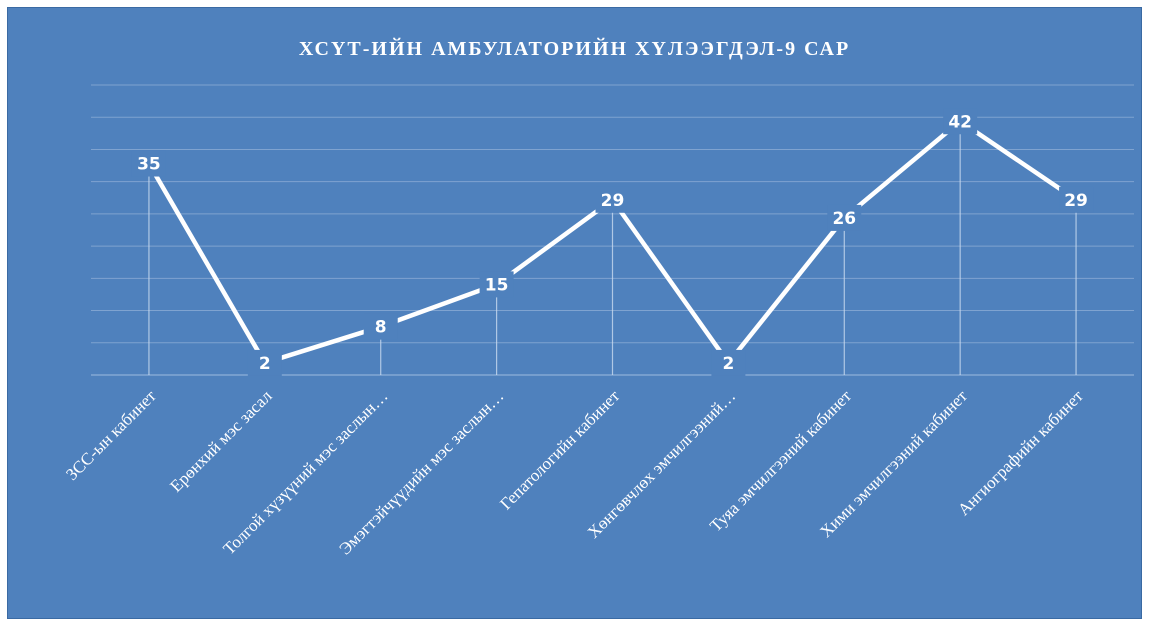 This screenshot has height=626, width=1149. I want to click on data-label: 42, so click(960, 122).